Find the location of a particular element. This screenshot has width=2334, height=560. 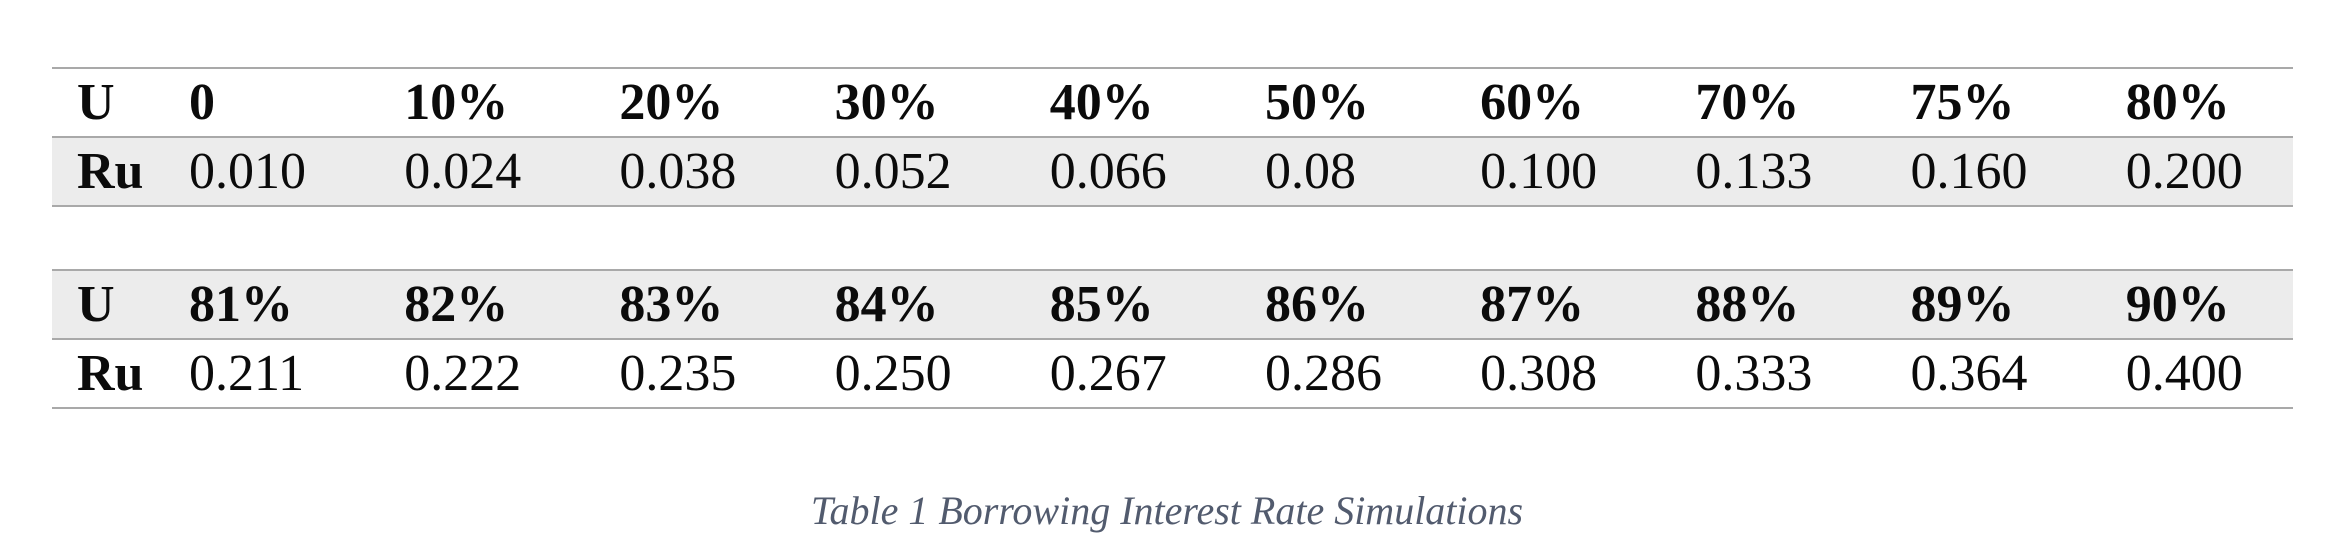

table1-u-value: 70% is located at coordinates (1747, 102).